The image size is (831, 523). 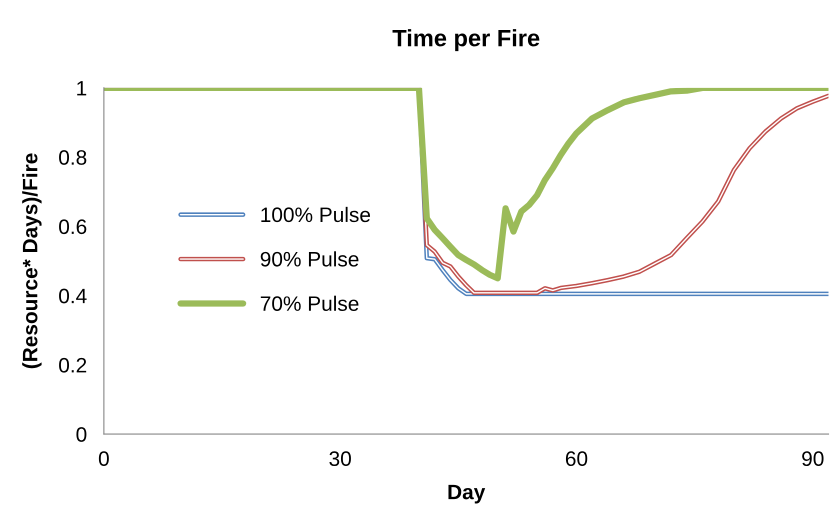 I want to click on x-tick-label: 90, so click(x=813, y=458).